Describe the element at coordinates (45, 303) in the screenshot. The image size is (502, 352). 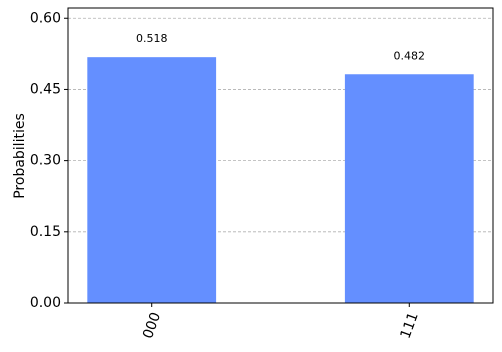
I see `y-tick-label: 0.00` at that location.